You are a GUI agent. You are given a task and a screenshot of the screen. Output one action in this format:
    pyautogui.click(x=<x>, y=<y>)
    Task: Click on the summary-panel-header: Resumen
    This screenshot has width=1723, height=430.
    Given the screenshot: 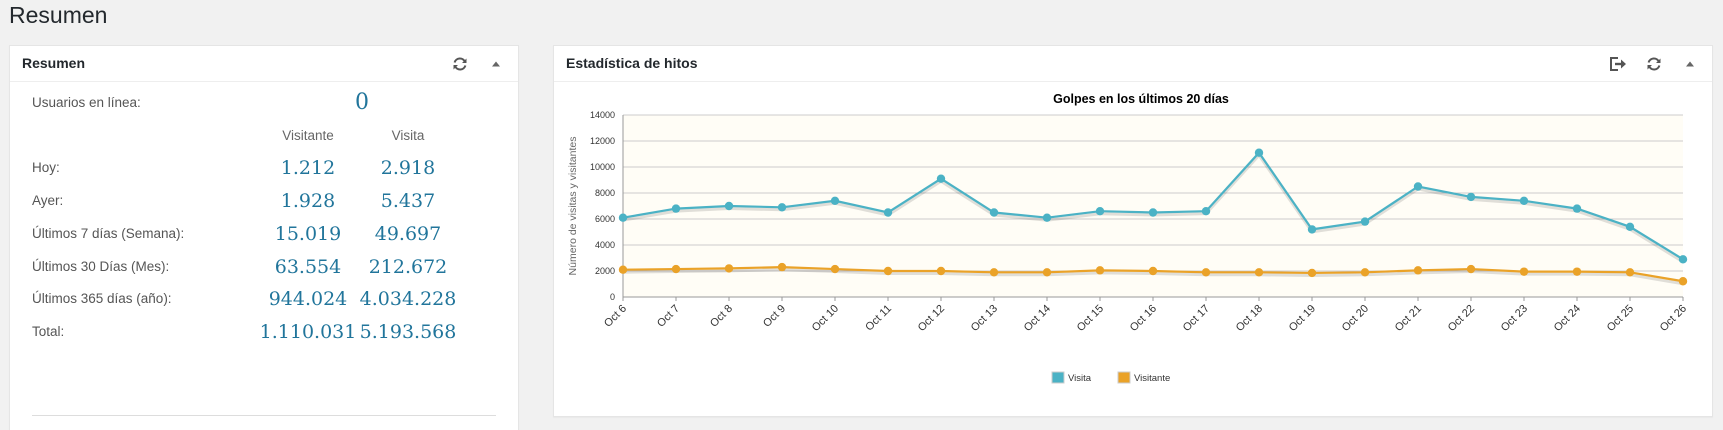 What is the action you would take?
    pyautogui.click(x=264, y=64)
    